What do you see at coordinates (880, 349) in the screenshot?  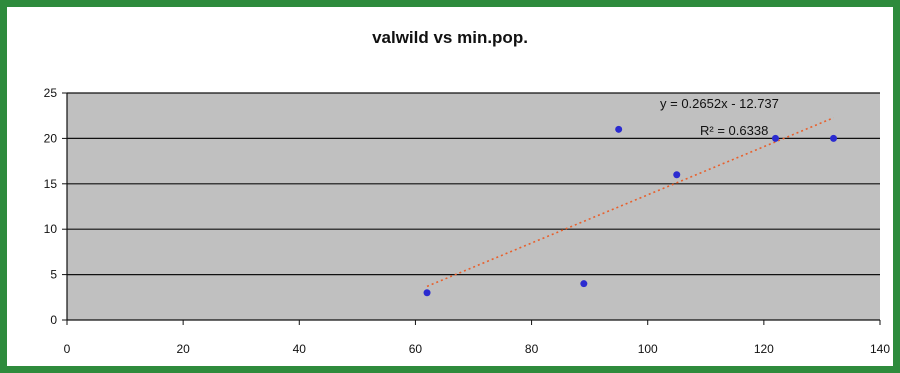 I see `x-tick-label: 140` at bounding box center [880, 349].